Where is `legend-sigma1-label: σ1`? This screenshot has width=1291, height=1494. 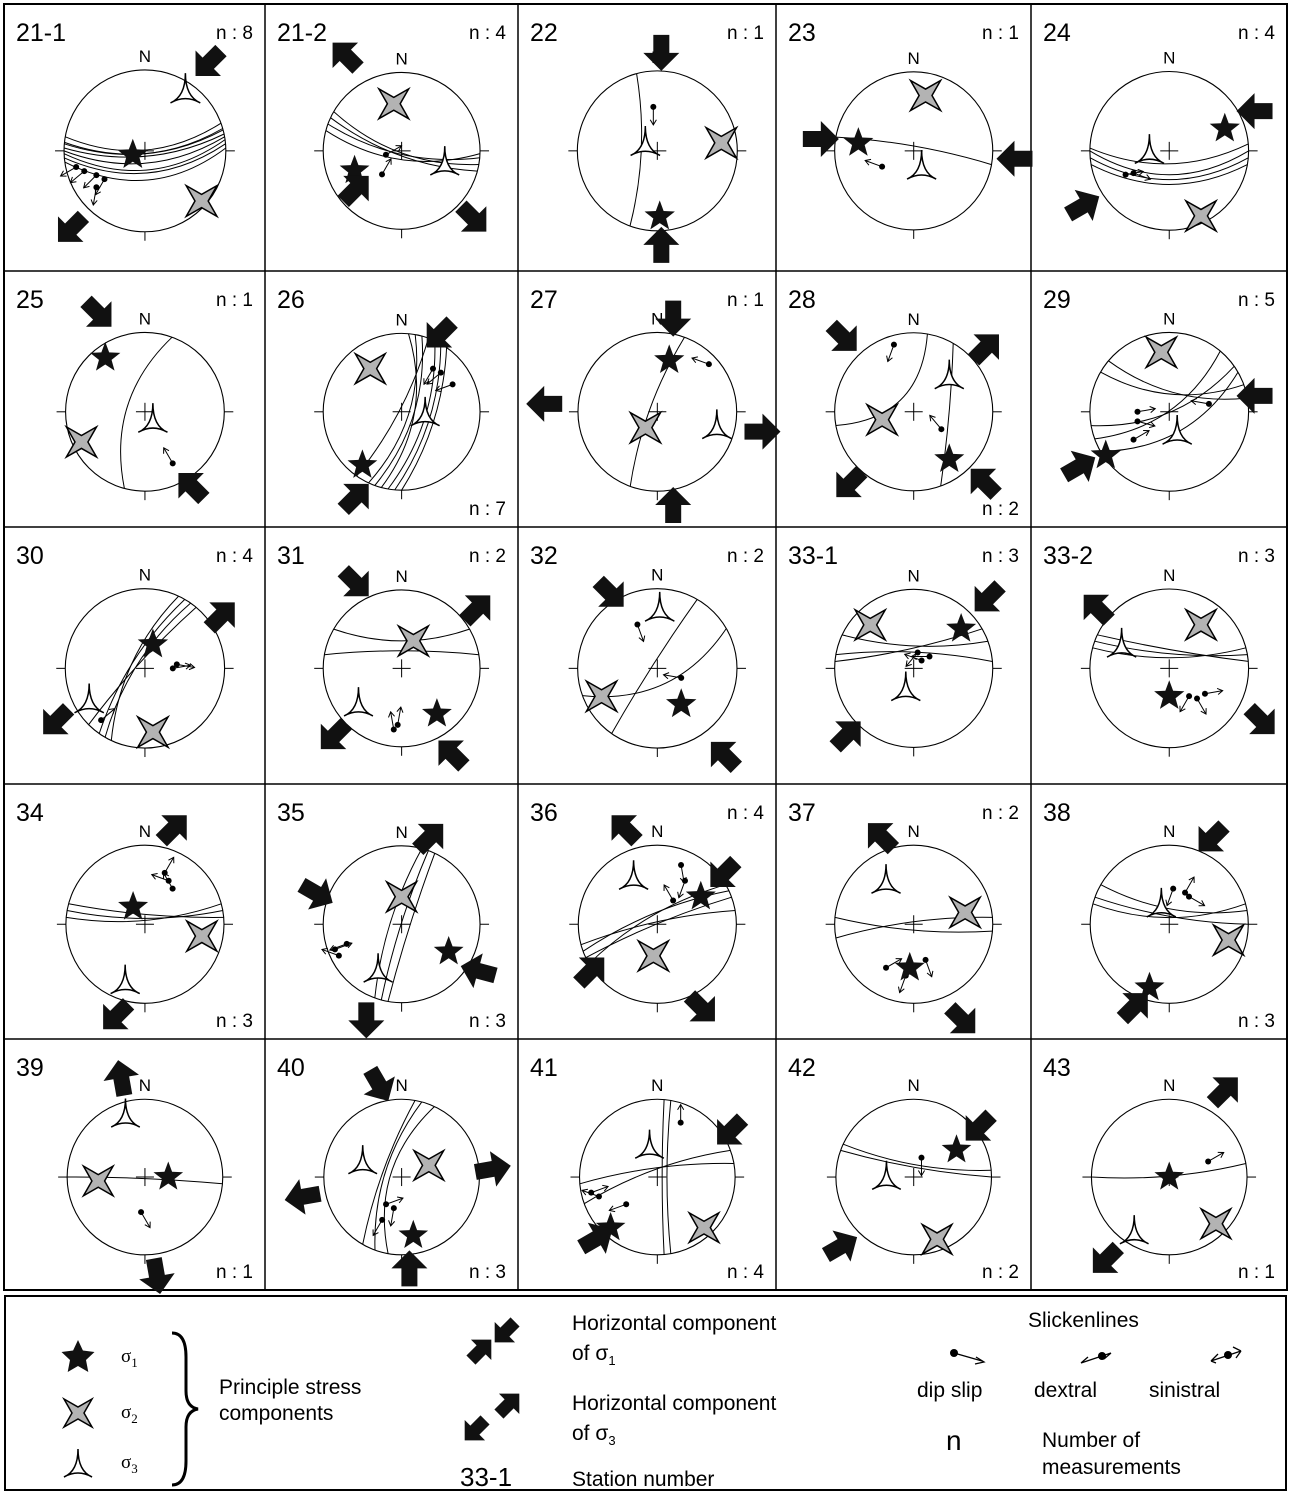 legend-sigma1-label: σ1 is located at coordinates (129, 1358).